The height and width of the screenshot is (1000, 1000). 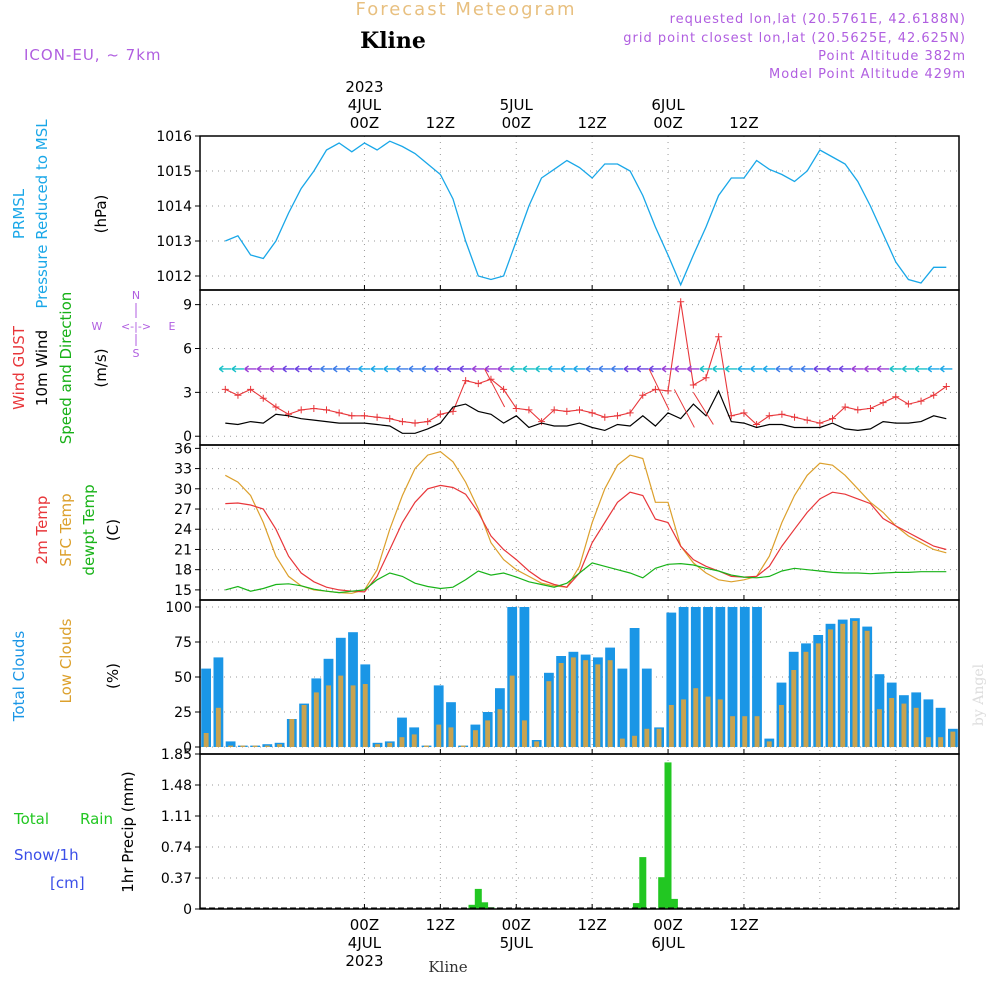 What do you see at coordinates (187, 393) in the screenshot?
I see `wind-ytick-label: 3` at bounding box center [187, 393].